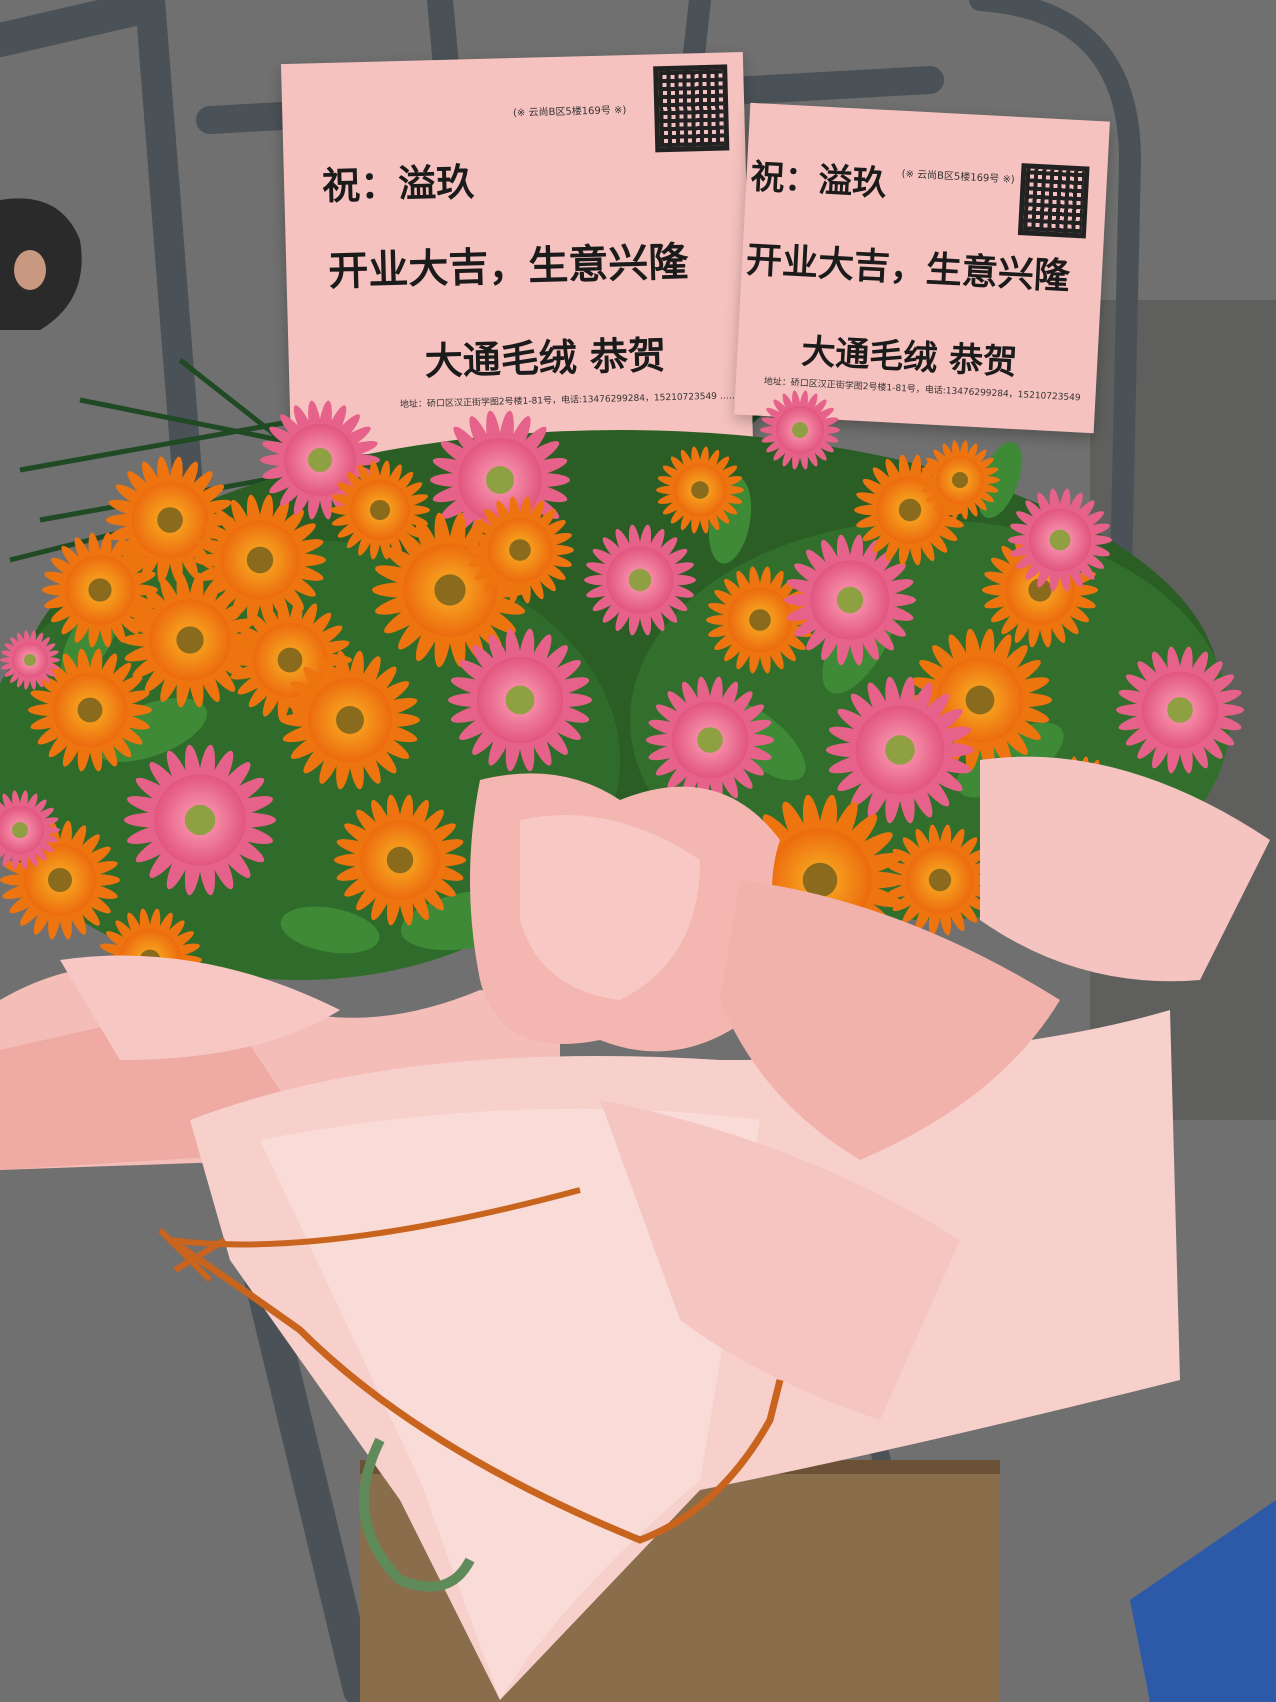 The width and height of the screenshot is (1276, 1702). Describe the element at coordinates (30, 270) in the screenshot. I see `toe` at that location.